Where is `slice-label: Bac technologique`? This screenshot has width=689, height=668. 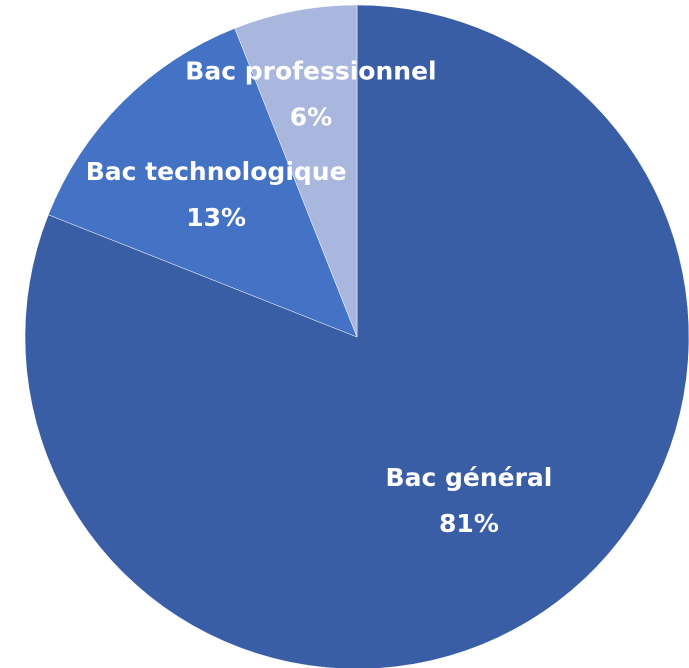
slice-label: Bac technologique is located at coordinates (216, 171).